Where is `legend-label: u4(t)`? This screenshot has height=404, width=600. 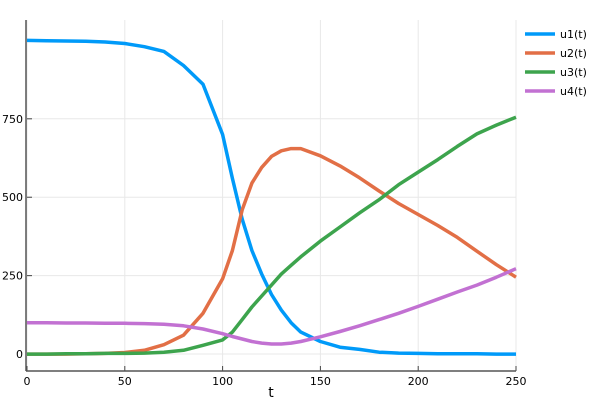 legend-label: u4(t) is located at coordinates (573, 91).